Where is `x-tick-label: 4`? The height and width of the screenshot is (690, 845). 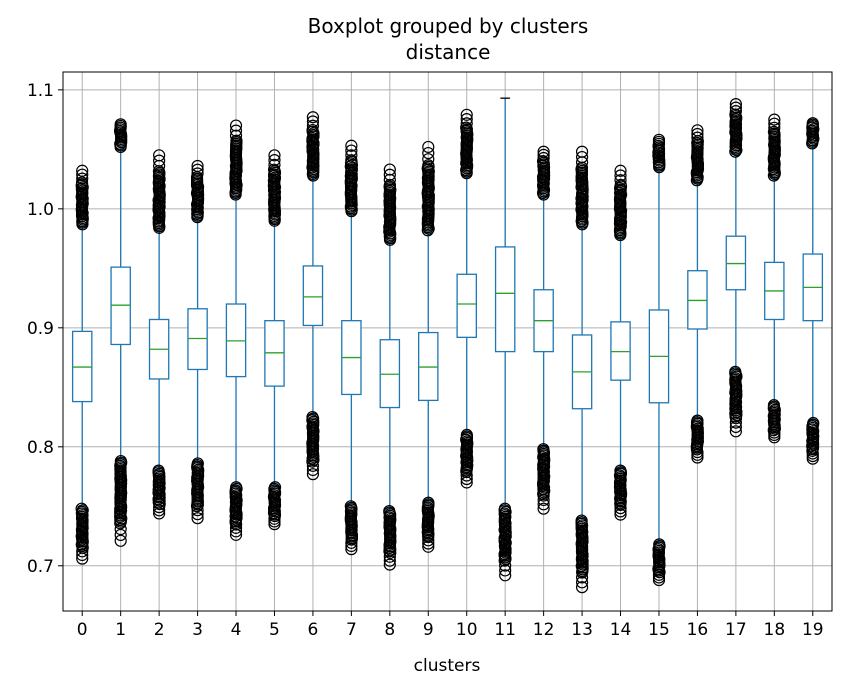 x-tick-label: 4 is located at coordinates (236, 630).